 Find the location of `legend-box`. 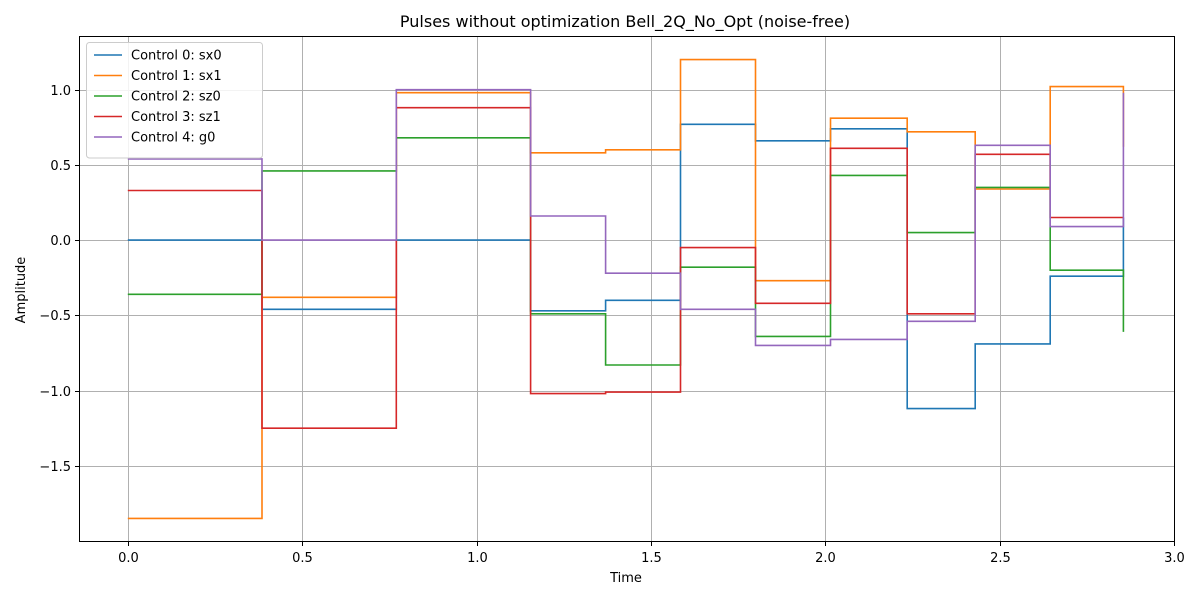

legend-box is located at coordinates (174, 100).